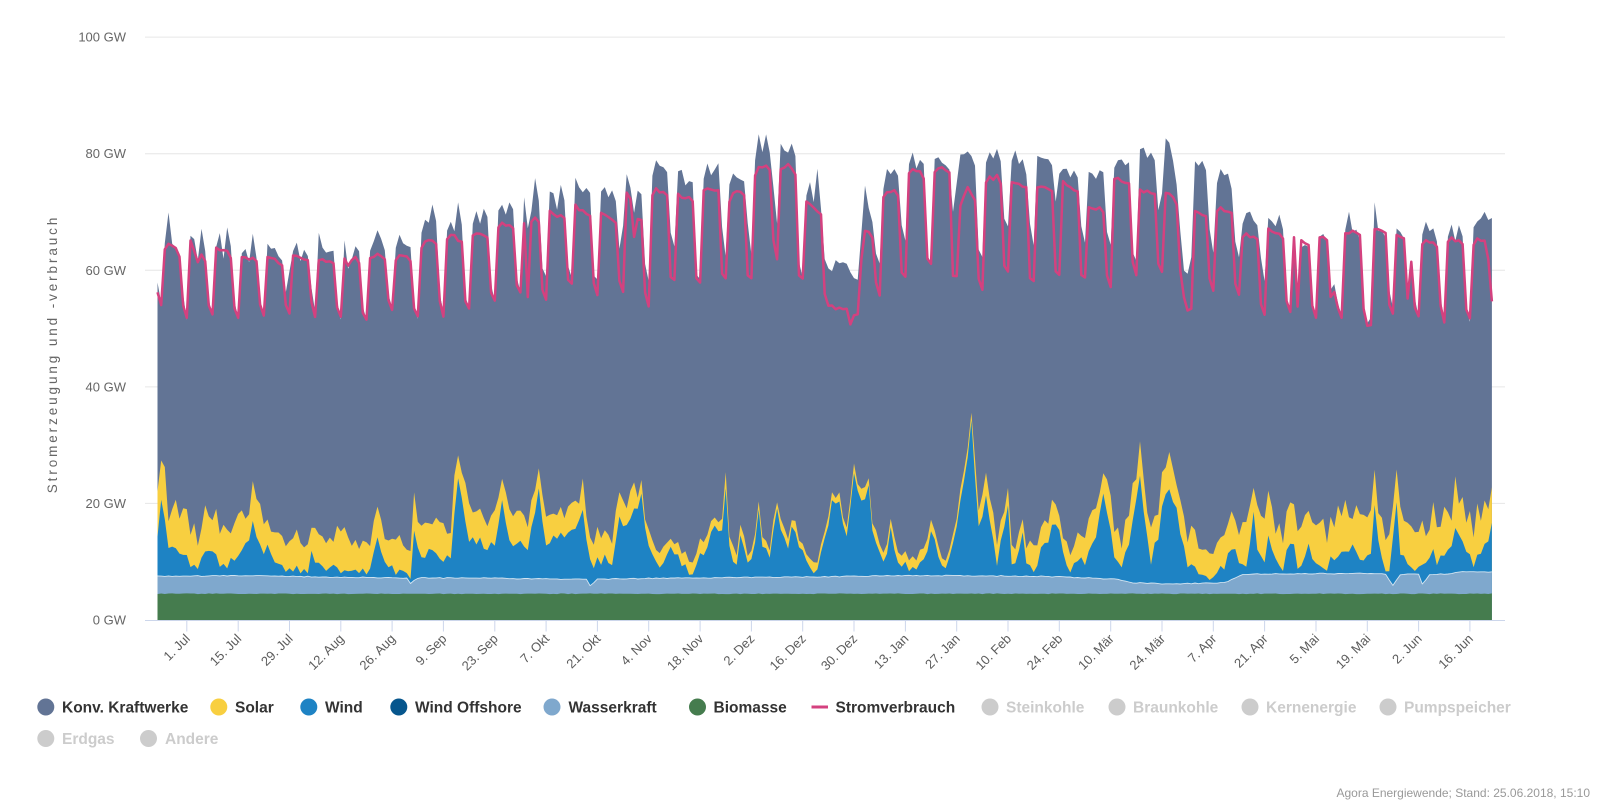  Describe the element at coordinates (125, 708) in the screenshot. I see `svg-text: Konv. Kraftwerke` at that location.